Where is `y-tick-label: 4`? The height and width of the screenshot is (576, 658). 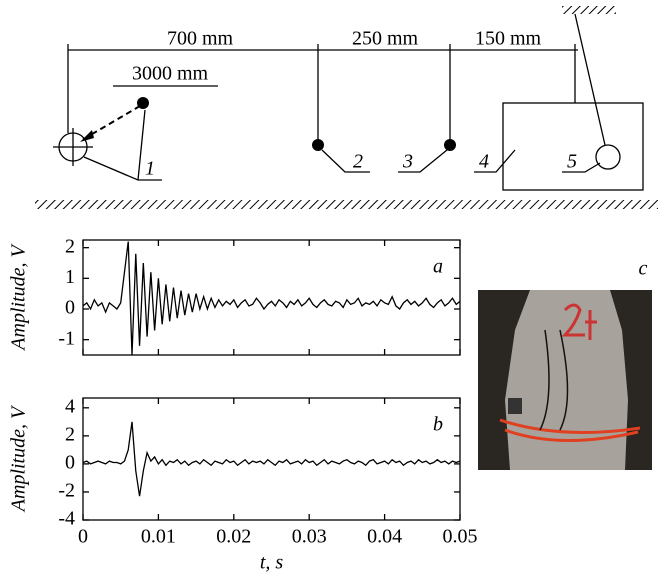
y-tick-label: 4 is located at coordinates (70, 406).